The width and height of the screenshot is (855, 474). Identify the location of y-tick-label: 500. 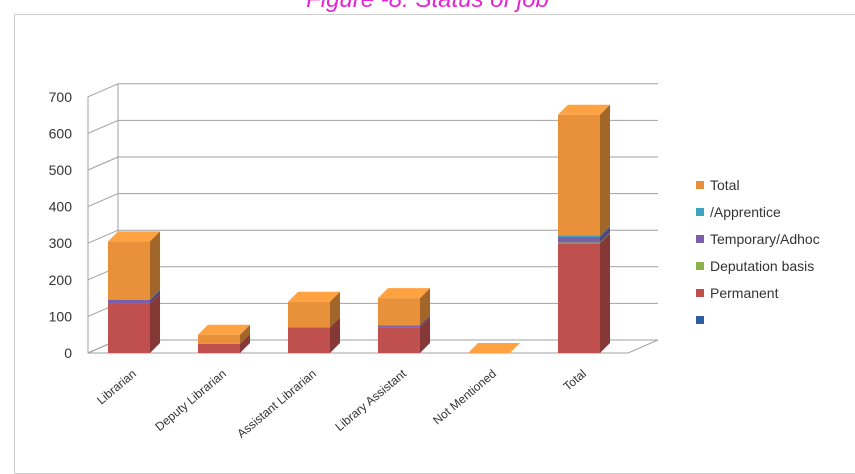
(61, 170).